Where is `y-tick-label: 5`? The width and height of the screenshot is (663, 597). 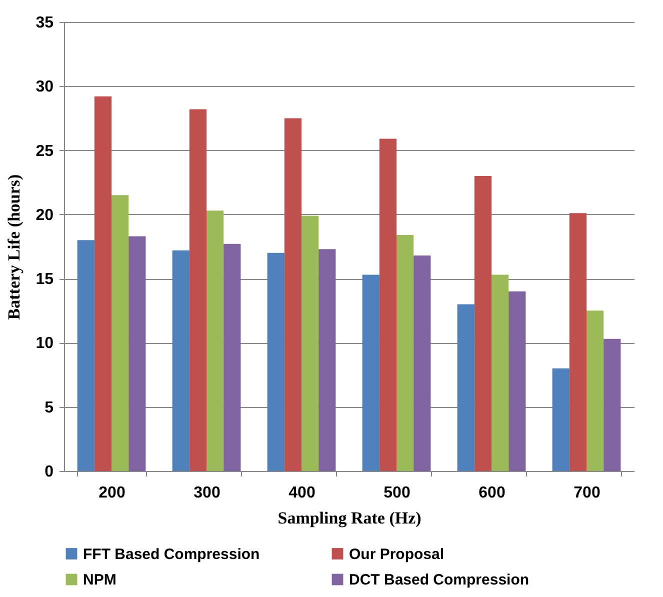
y-tick-label: 5 is located at coordinates (49, 407).